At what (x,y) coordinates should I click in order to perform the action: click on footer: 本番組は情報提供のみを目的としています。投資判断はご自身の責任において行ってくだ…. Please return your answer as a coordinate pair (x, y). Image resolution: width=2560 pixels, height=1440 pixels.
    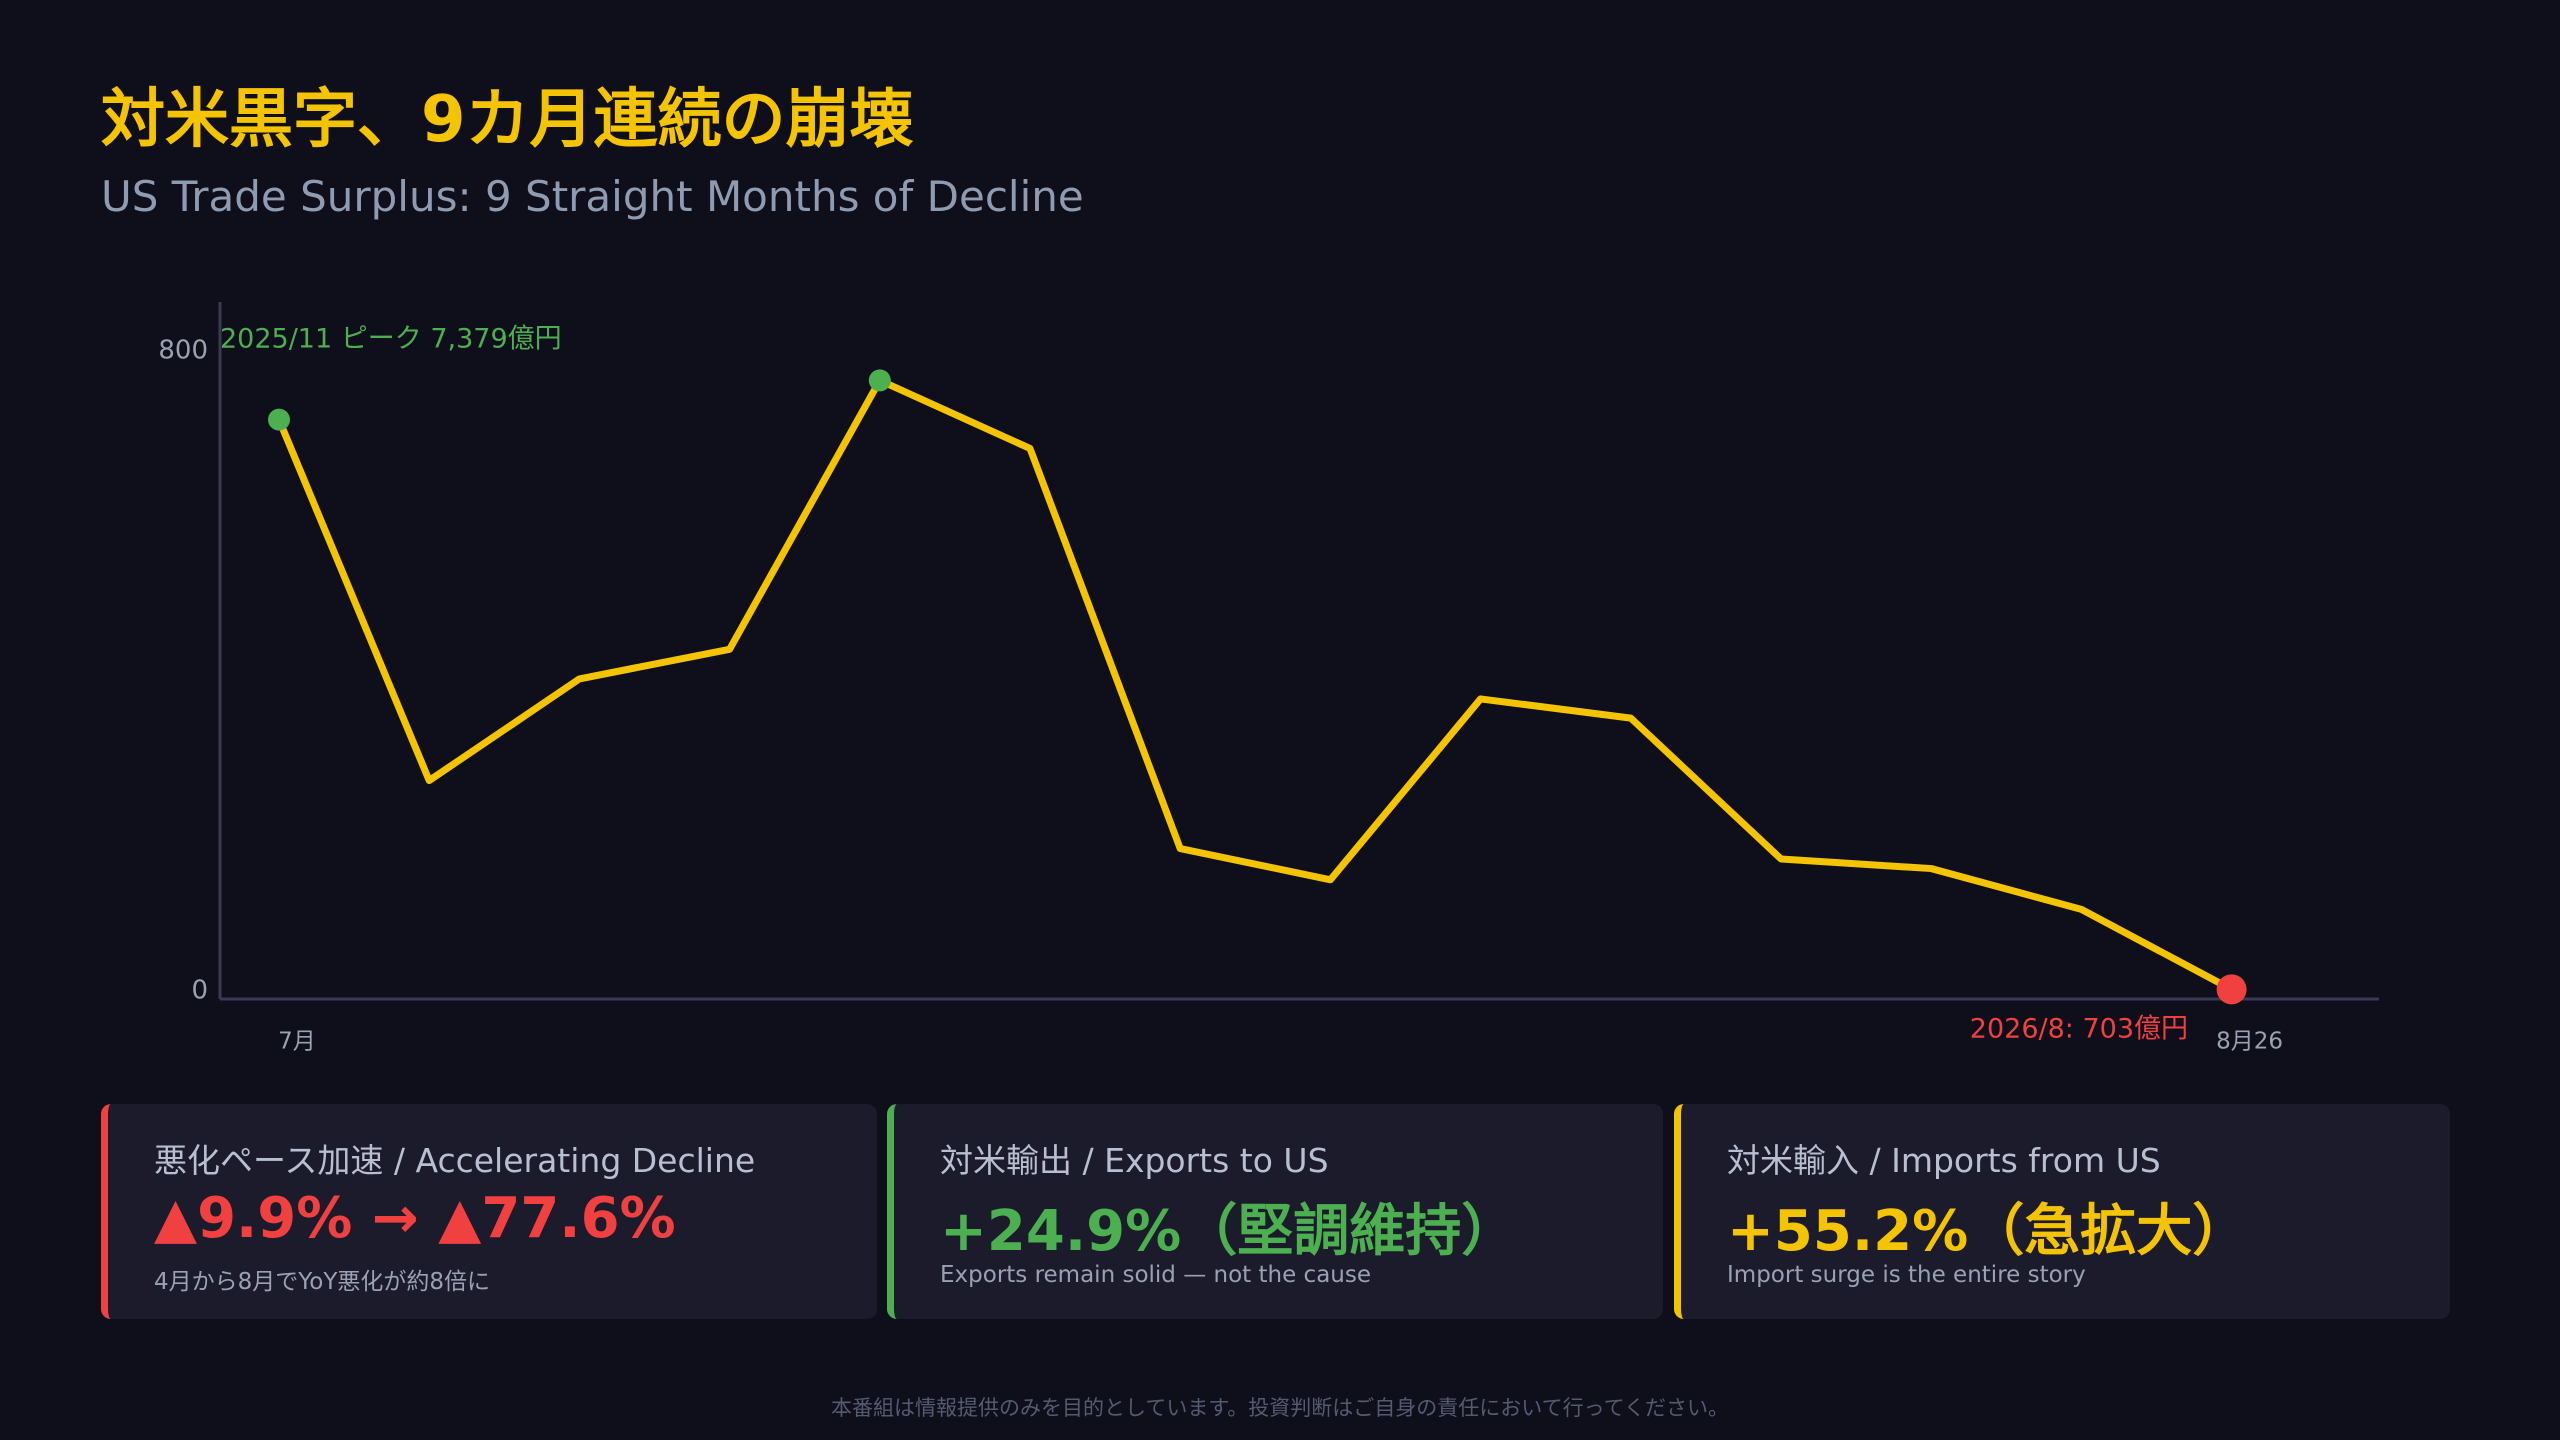
    Looking at the image, I should click on (1280, 1408).